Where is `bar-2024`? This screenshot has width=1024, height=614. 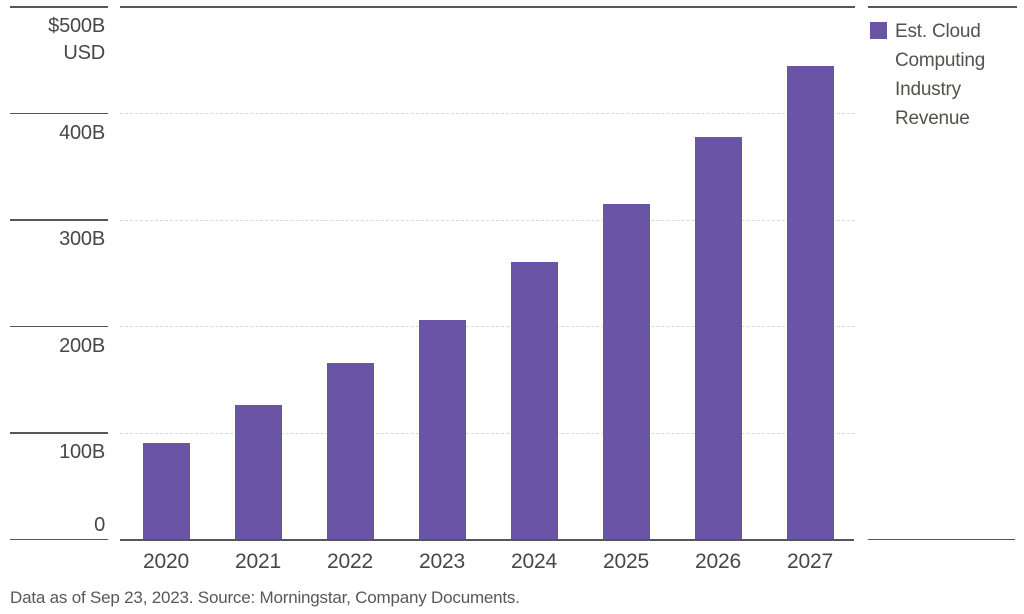 bar-2024 is located at coordinates (534, 400).